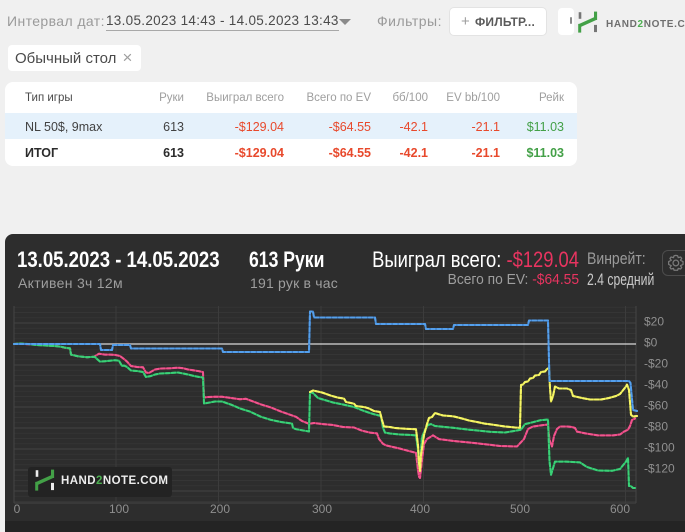 The width and height of the screenshot is (685, 532). I want to click on svg-text: 500, so click(520, 509).